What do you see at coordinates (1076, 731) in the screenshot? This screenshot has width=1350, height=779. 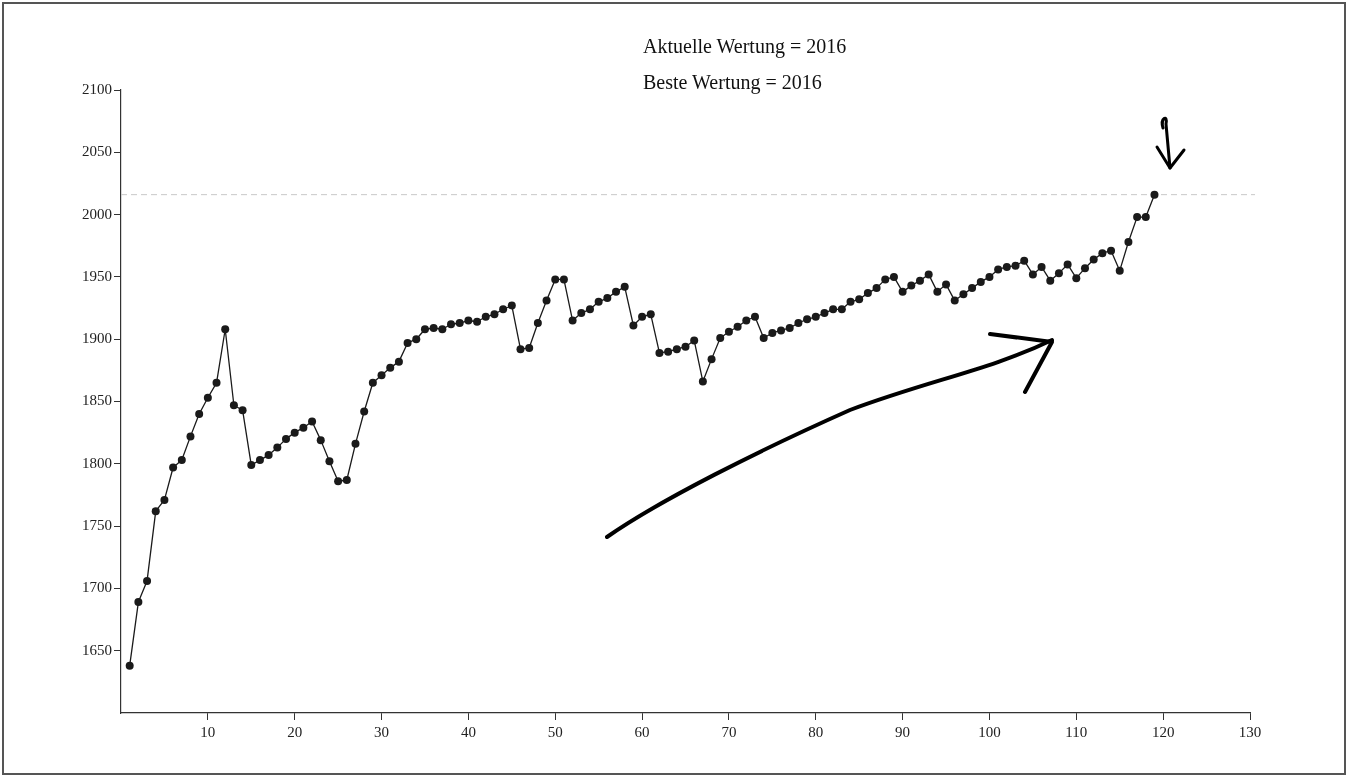 I see `x-tick-label: 110` at bounding box center [1076, 731].